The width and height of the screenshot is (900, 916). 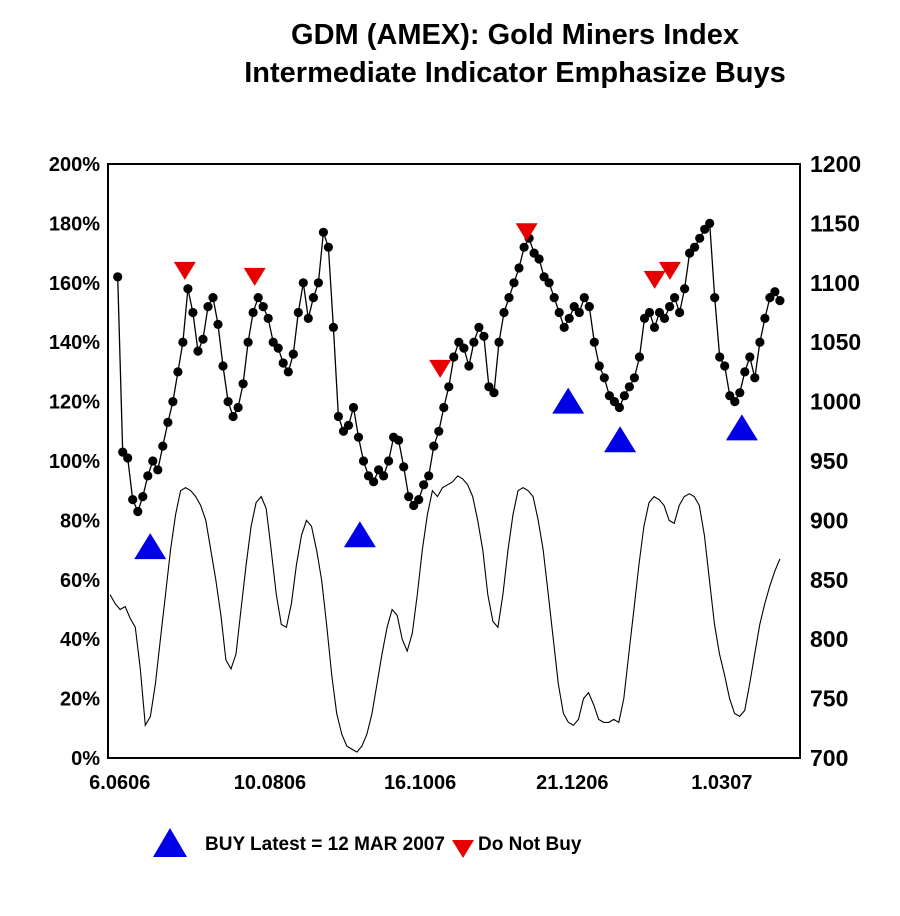 I want to click on x-axis-tick-label: 16.1006, so click(x=420, y=783).